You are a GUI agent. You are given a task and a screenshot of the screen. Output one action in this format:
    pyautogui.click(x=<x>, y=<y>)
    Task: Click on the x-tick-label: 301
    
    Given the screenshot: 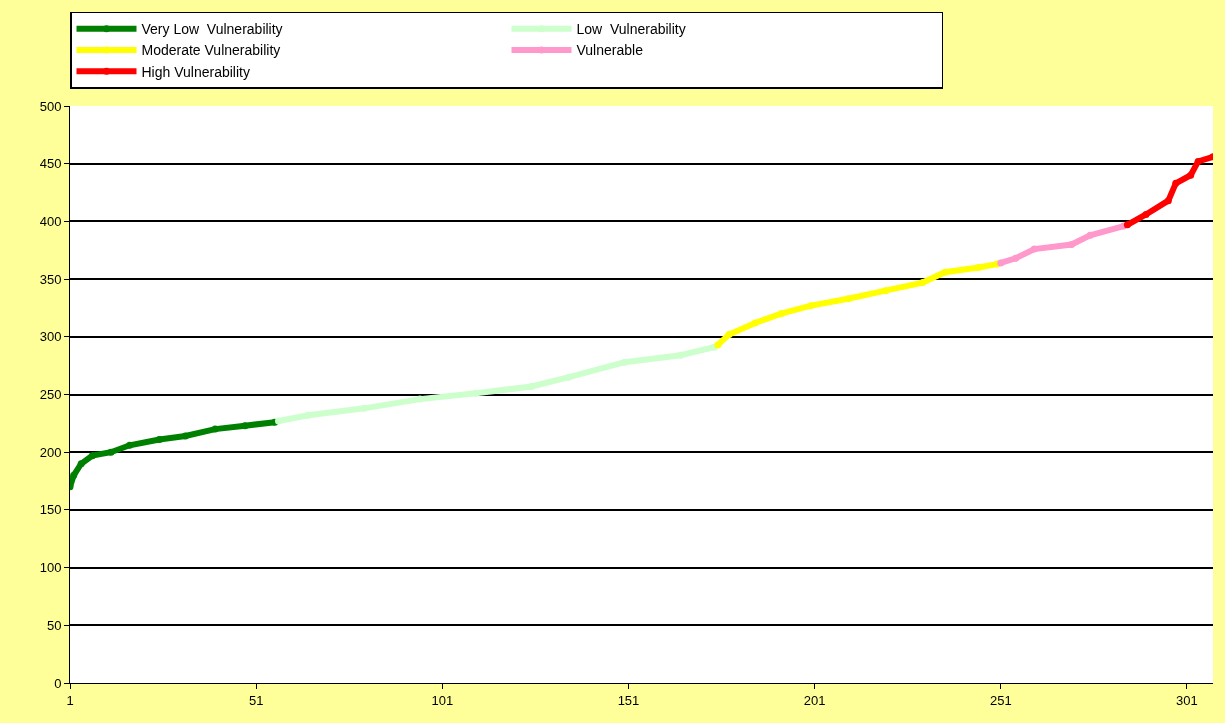 What is the action you would take?
    pyautogui.click(x=1187, y=700)
    